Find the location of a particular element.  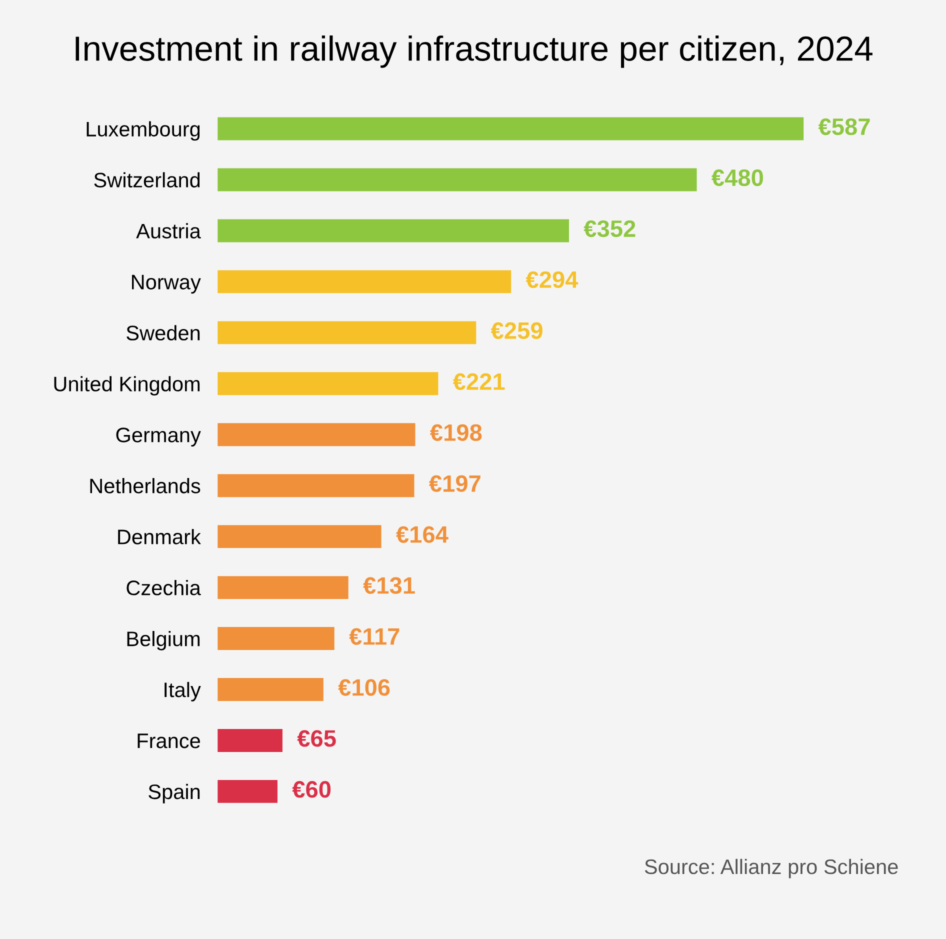

data-label: €60 is located at coordinates (311, 789).